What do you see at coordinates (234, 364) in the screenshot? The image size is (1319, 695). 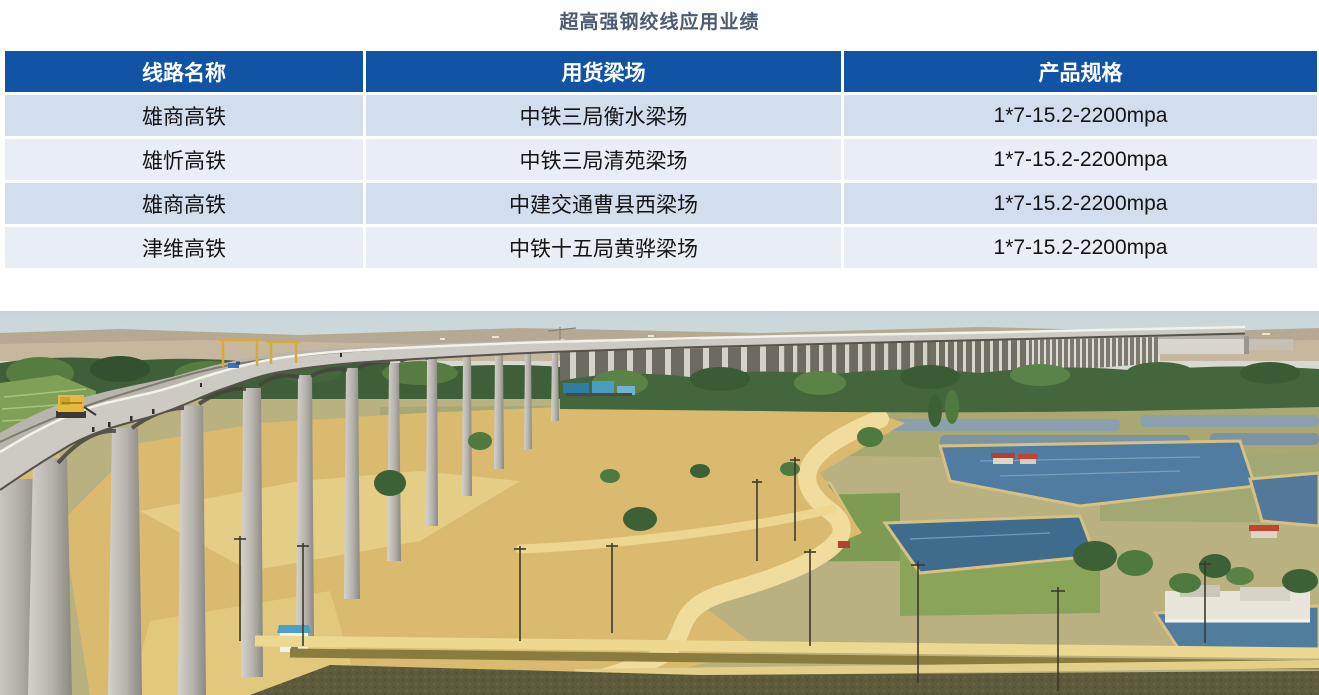 I see `work-truck` at bounding box center [234, 364].